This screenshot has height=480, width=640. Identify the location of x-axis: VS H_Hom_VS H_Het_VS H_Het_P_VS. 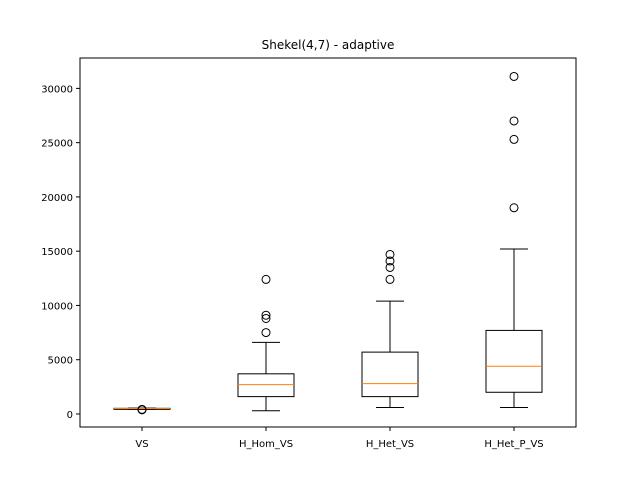
(339, 438).